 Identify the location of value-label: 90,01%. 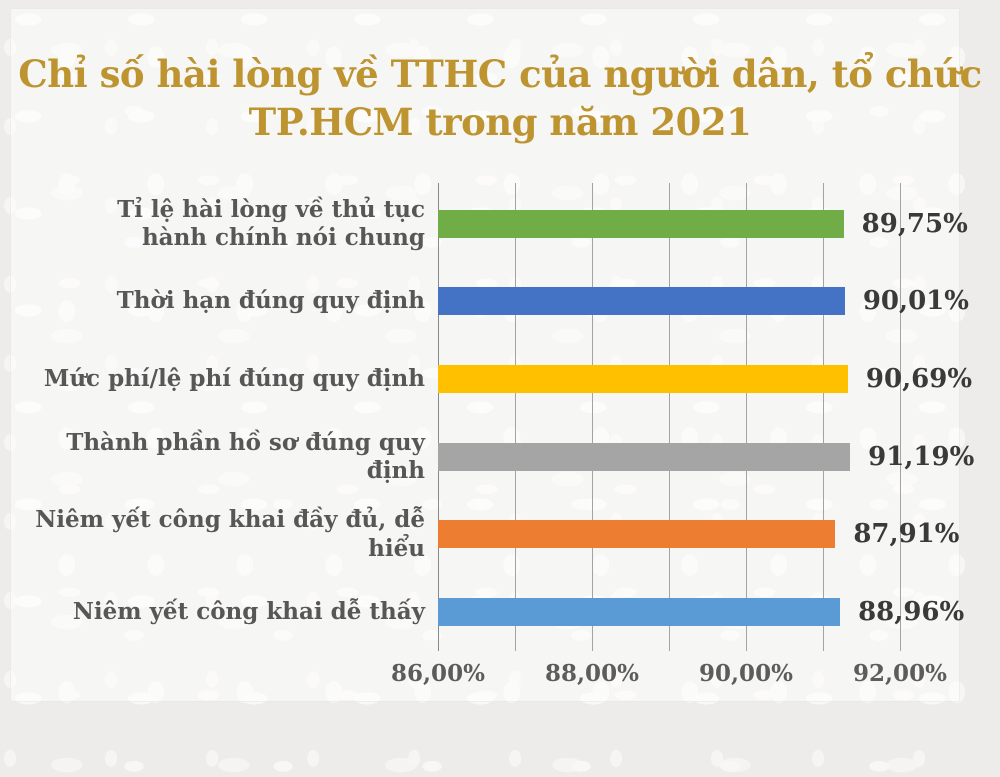
(915, 301).